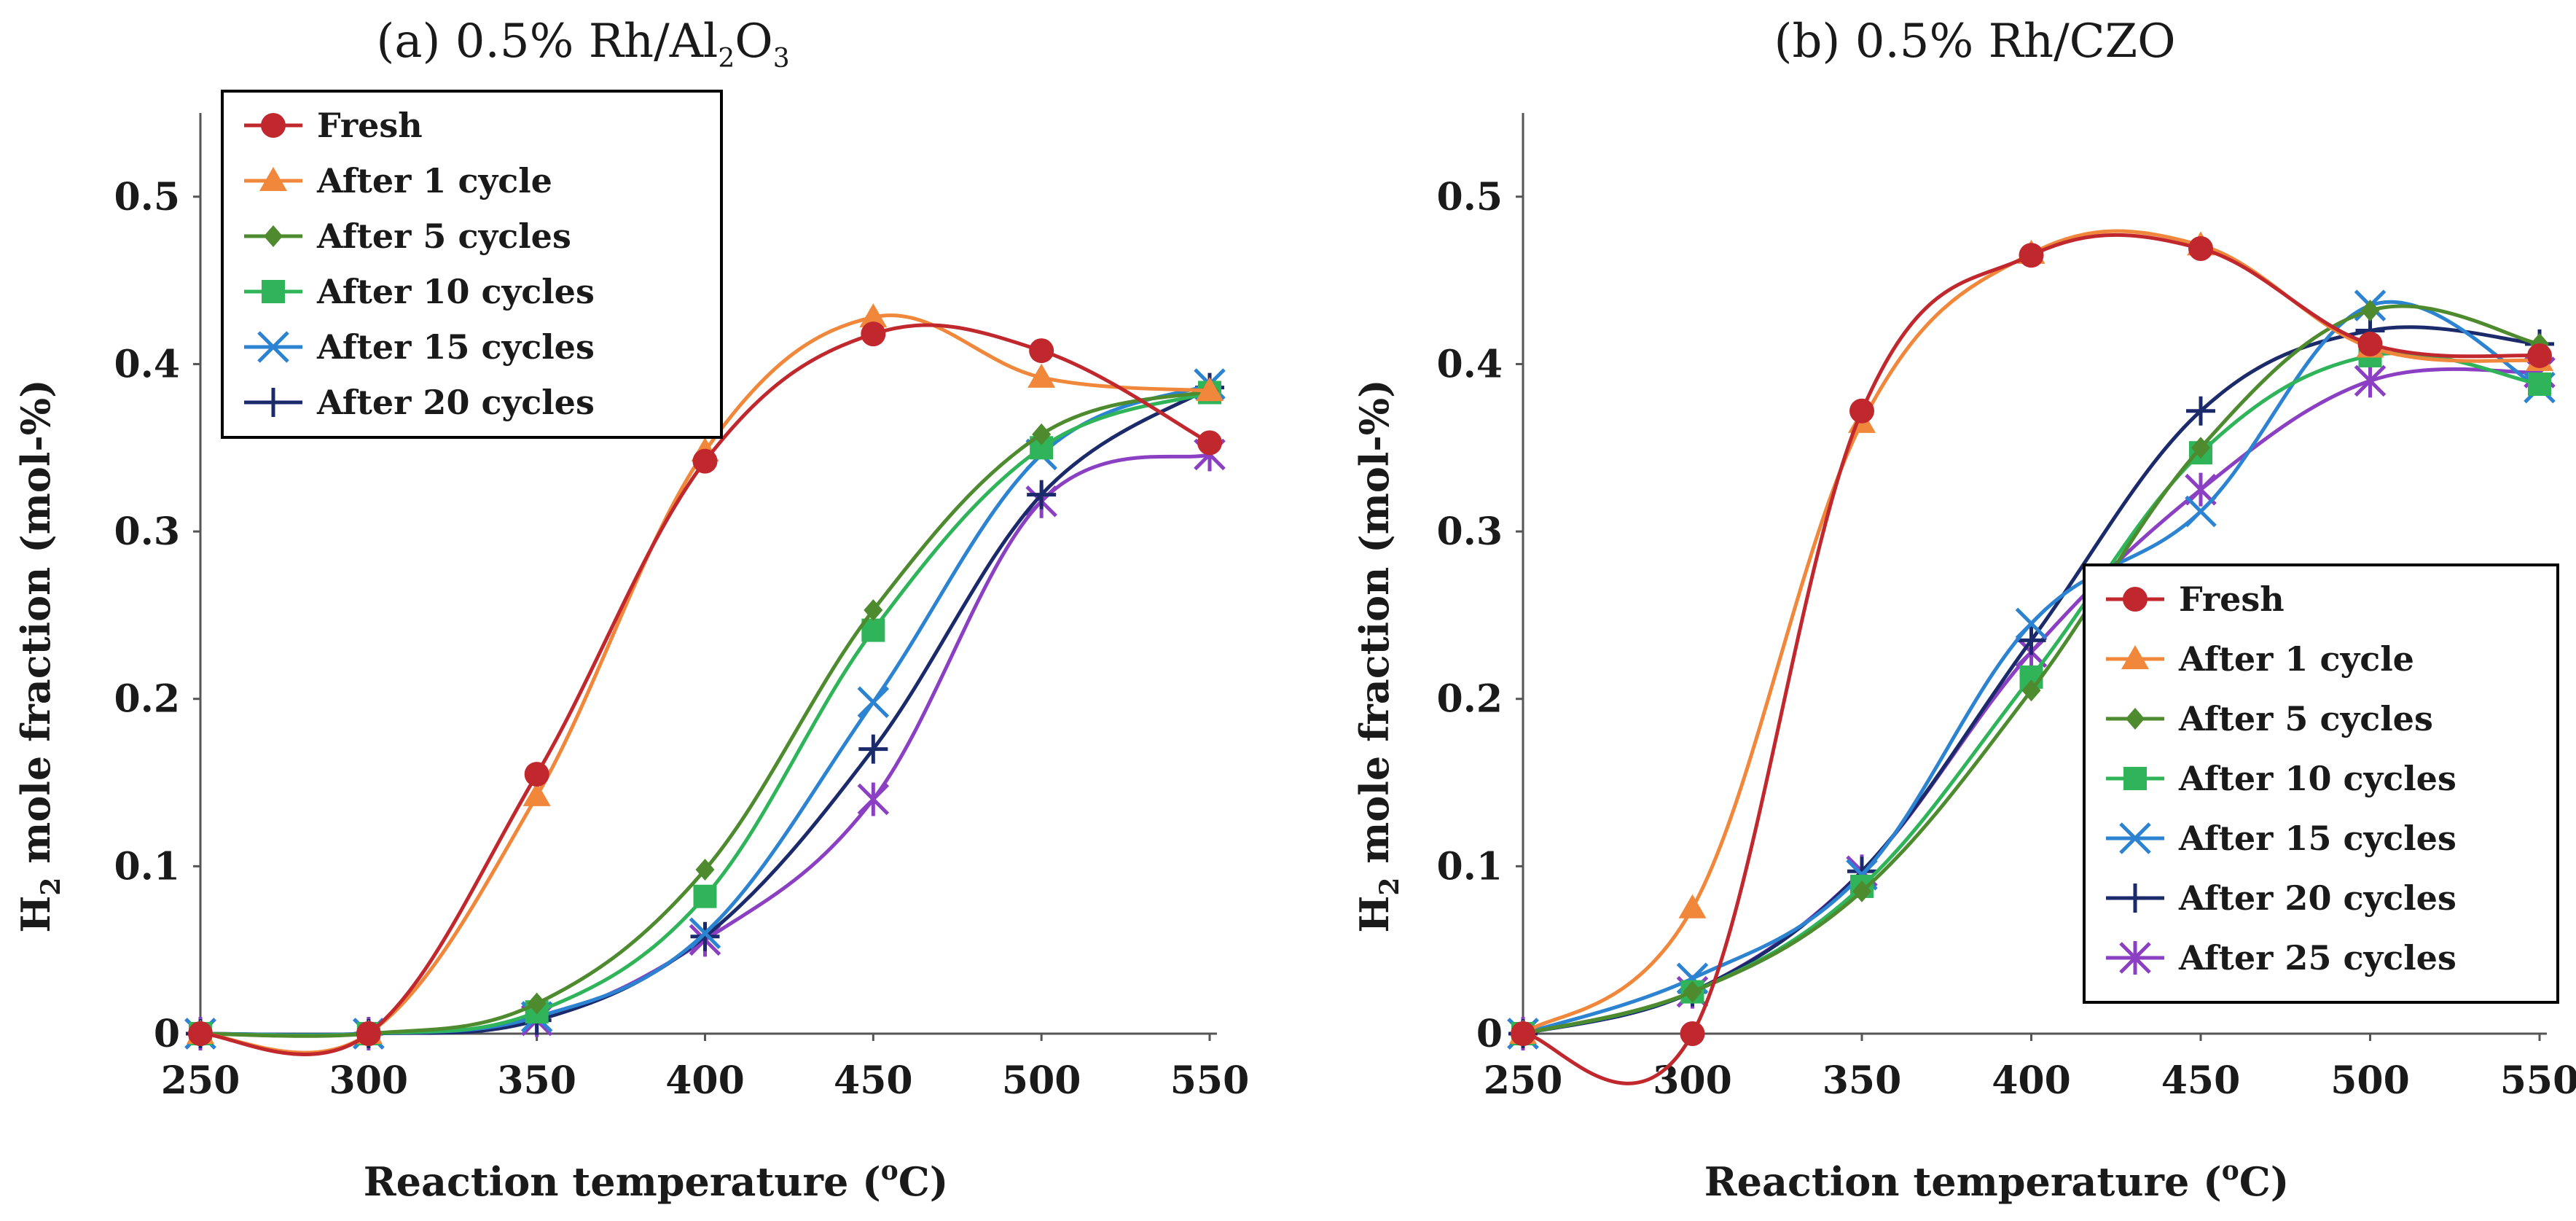 This screenshot has height=1221, width=2576. I want to click on chart-a-y-axis-label: H2 mole fraction (mol-%), so click(39, 655).